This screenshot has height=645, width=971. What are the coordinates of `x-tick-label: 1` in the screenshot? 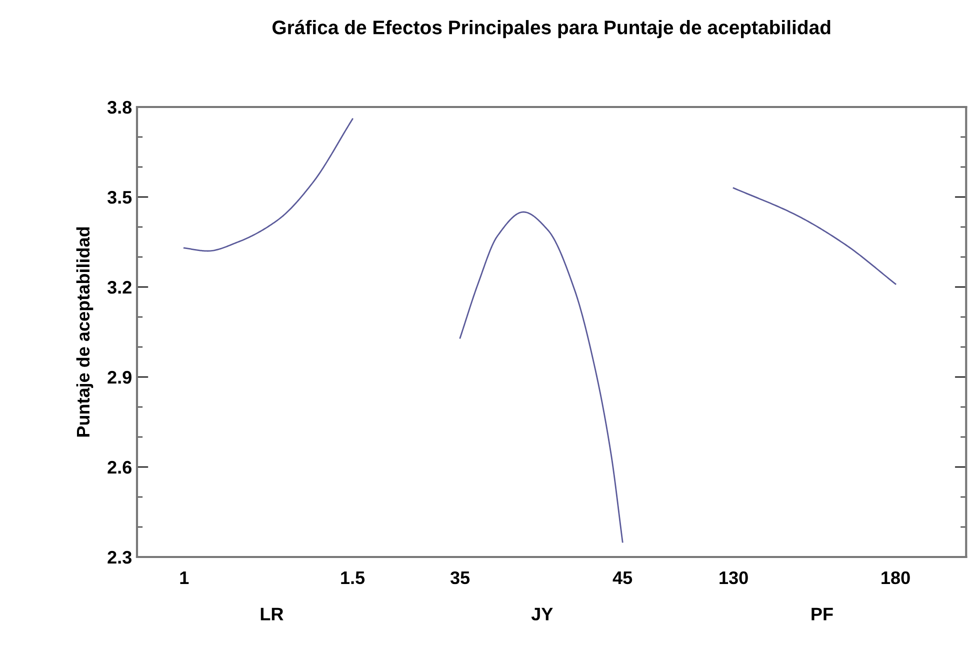 It's located at (184, 578).